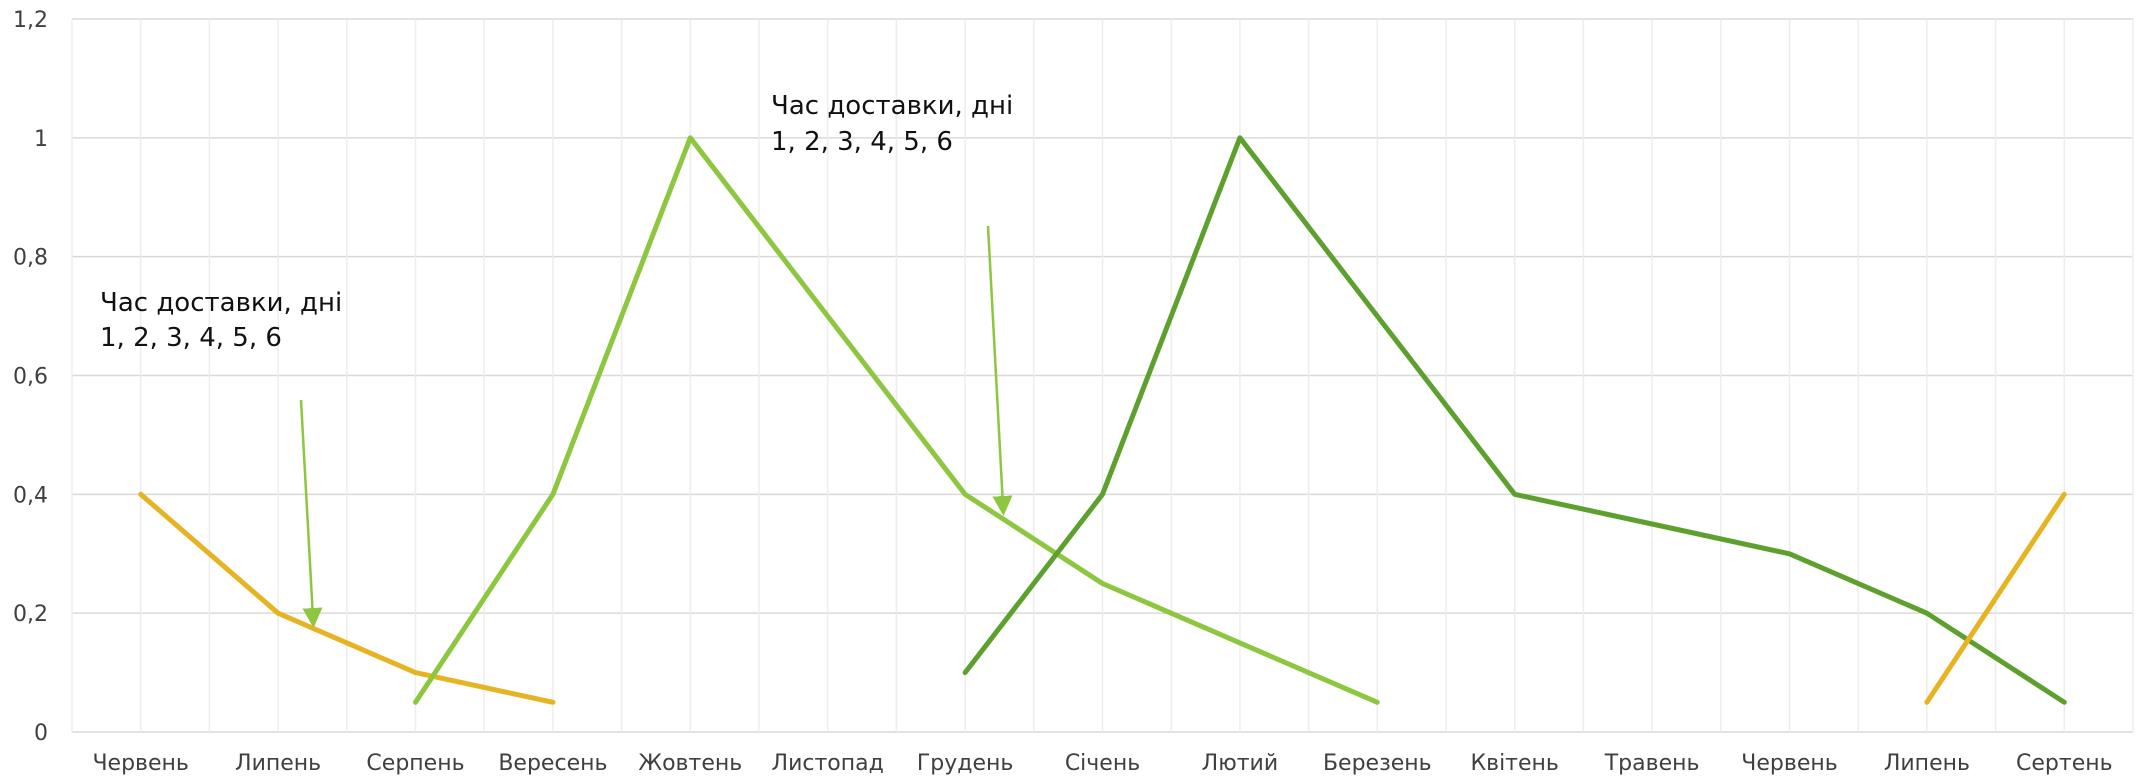 The height and width of the screenshot is (776, 2141). What do you see at coordinates (1377, 763) in the screenshot?
I see `x-tick-label: Березень` at bounding box center [1377, 763].